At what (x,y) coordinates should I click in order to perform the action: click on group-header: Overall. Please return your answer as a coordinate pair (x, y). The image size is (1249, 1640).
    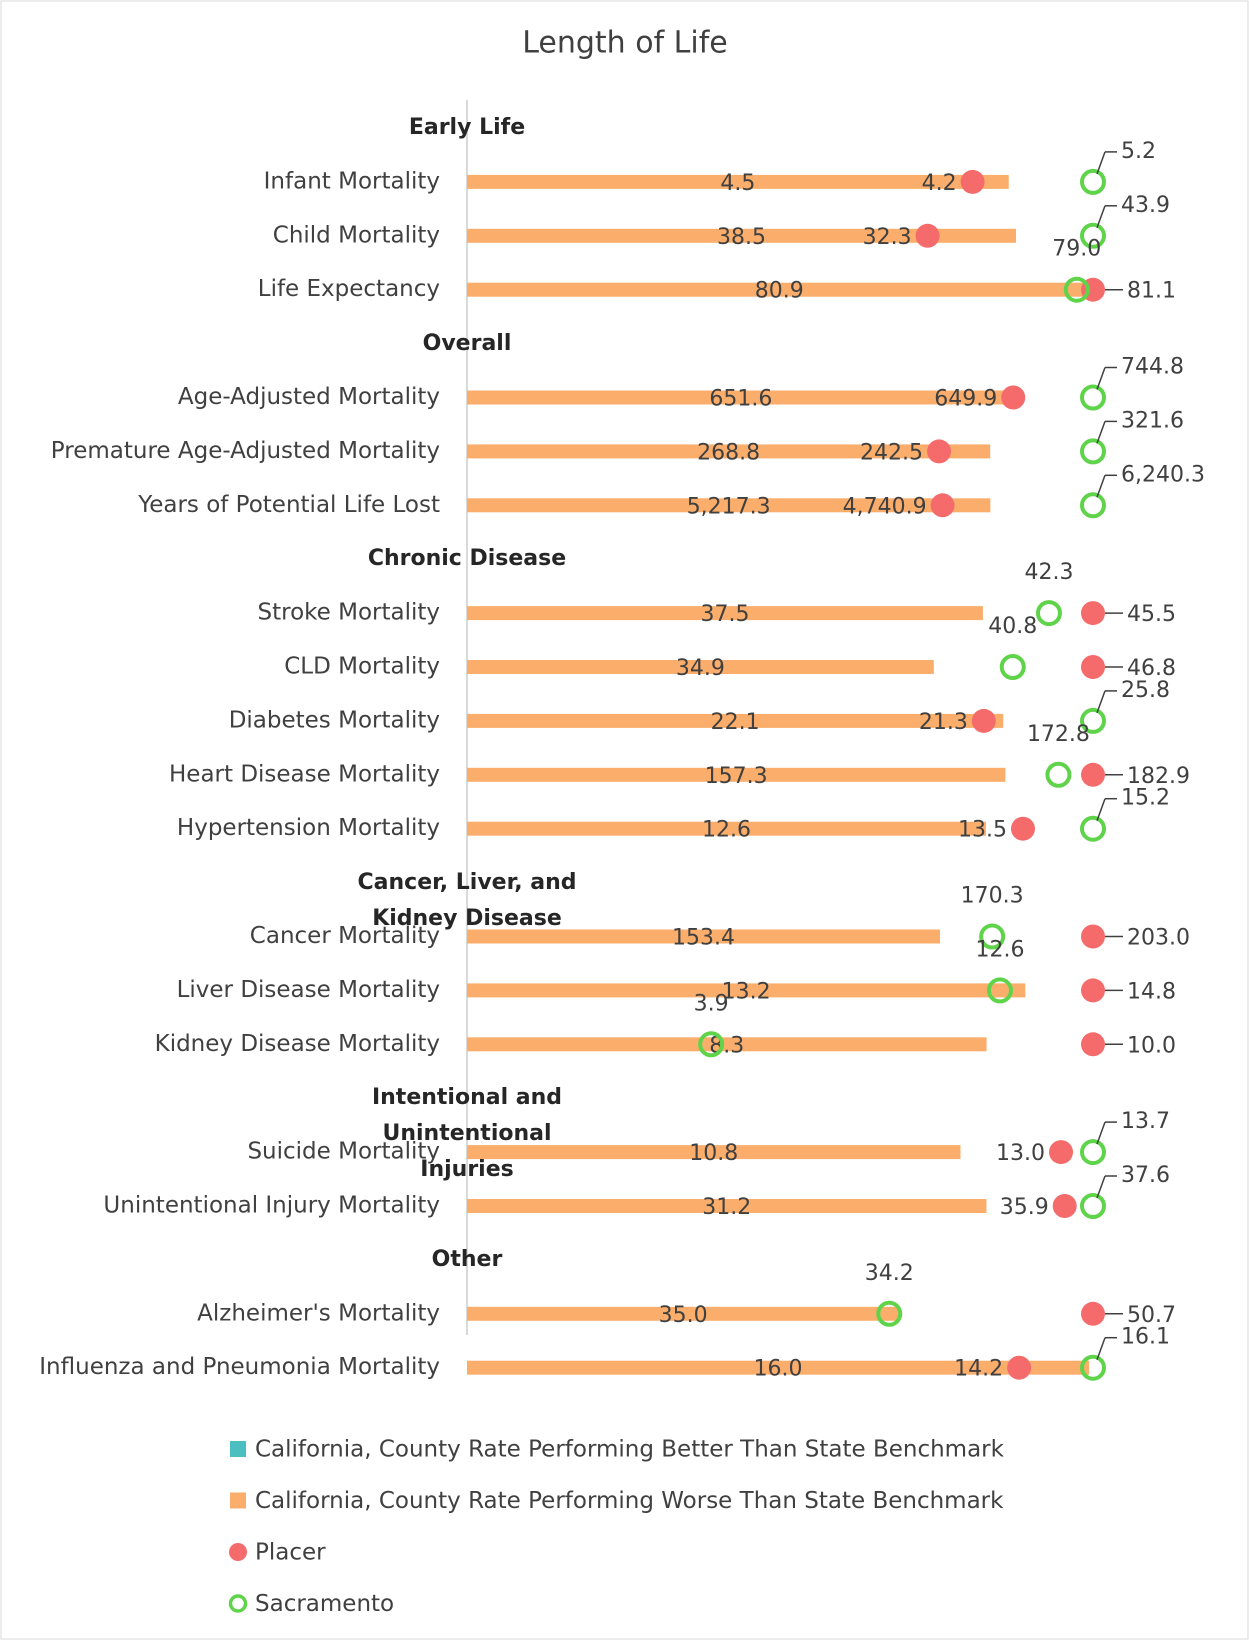
    Looking at the image, I should click on (467, 343).